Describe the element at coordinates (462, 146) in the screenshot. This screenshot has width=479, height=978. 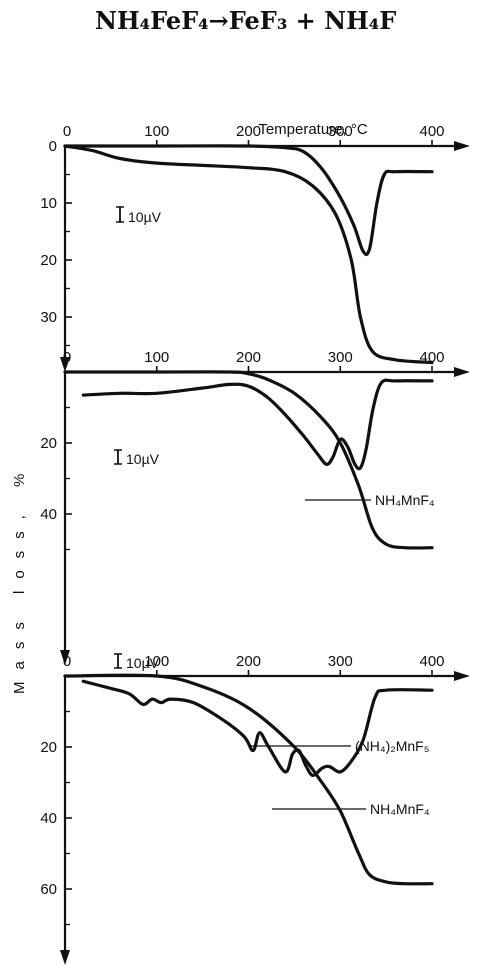
I see `panel-1-x-axis-arrow` at that location.